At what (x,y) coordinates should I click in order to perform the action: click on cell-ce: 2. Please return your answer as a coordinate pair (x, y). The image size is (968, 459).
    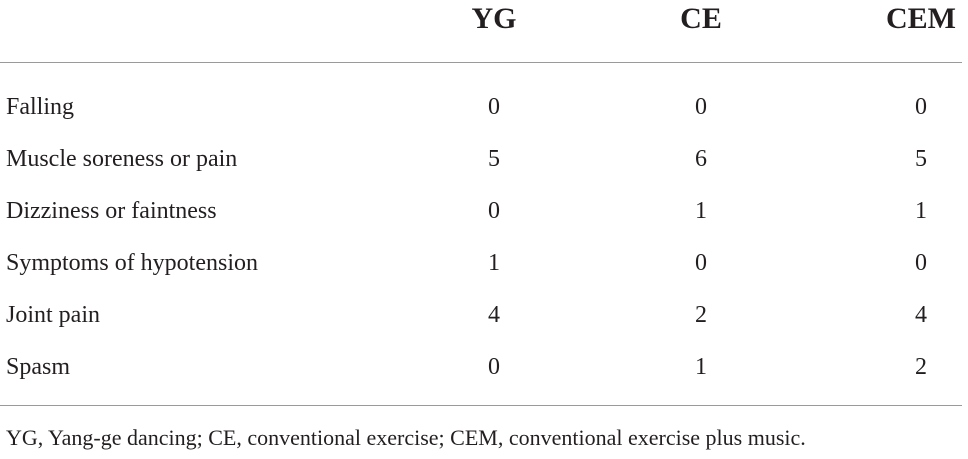
    Looking at the image, I should click on (701, 315).